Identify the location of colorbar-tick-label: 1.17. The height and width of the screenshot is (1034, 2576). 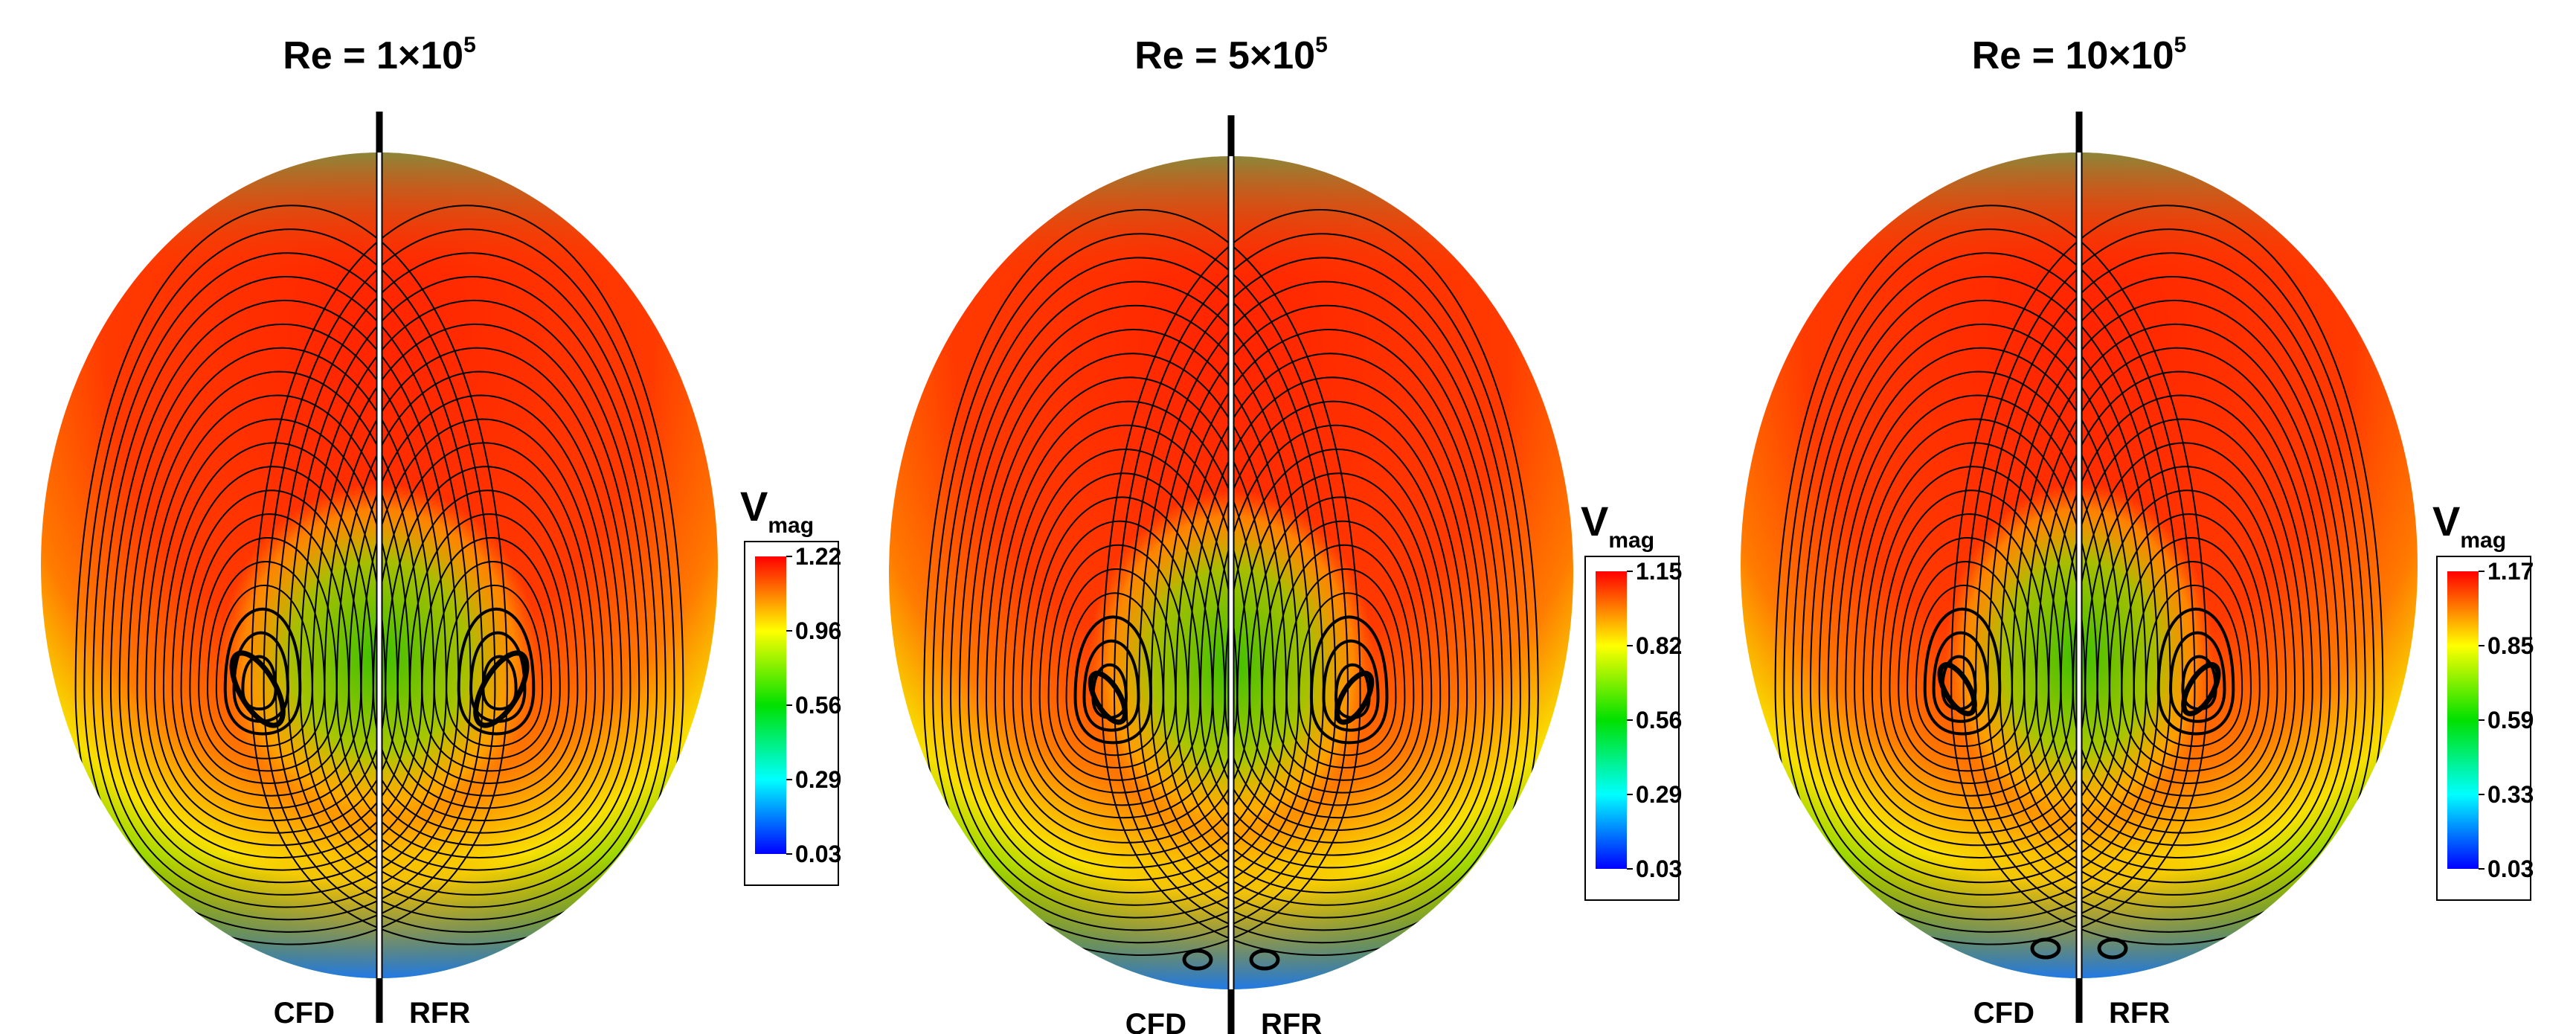
(2510, 571).